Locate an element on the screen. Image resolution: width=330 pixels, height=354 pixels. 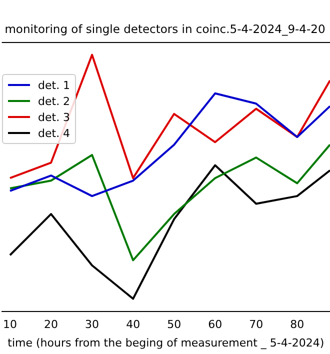
x-tick-label: 40 is located at coordinates (133, 325).